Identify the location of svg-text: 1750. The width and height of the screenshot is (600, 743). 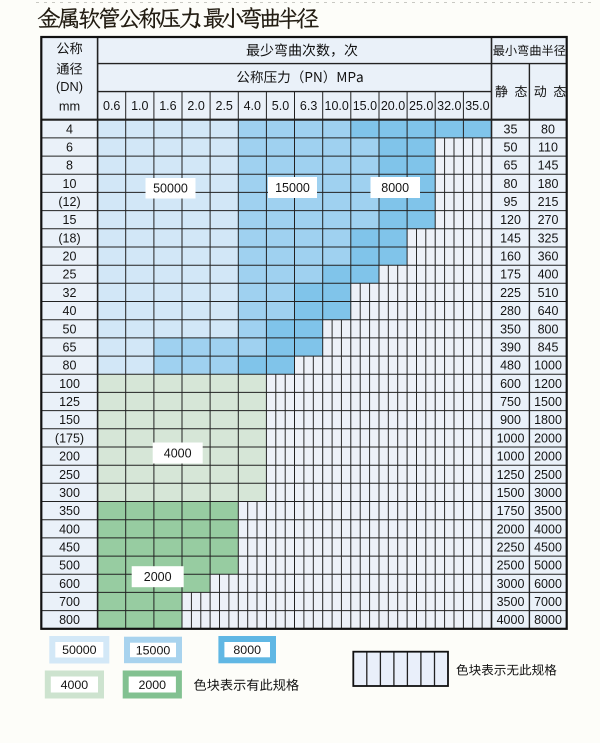
(511, 511).